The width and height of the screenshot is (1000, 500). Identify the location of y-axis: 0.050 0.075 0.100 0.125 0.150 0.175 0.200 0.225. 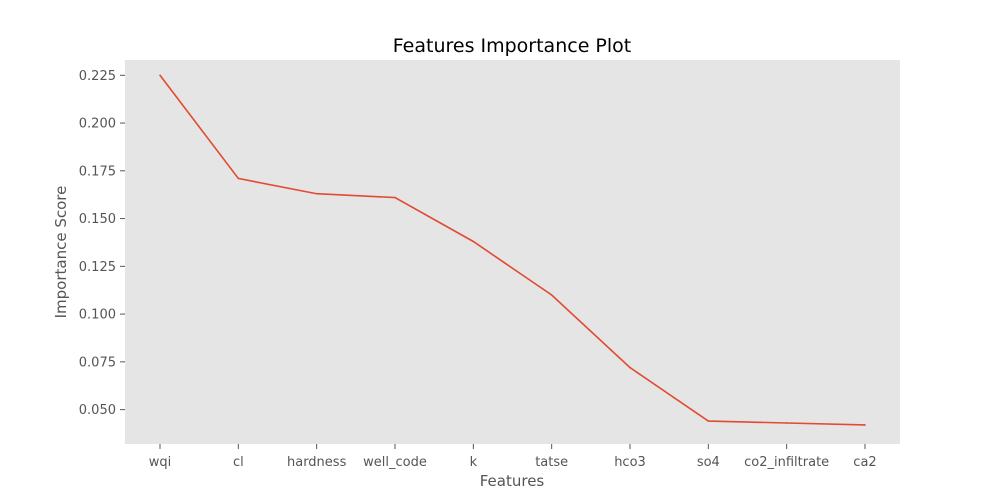
(102, 243).